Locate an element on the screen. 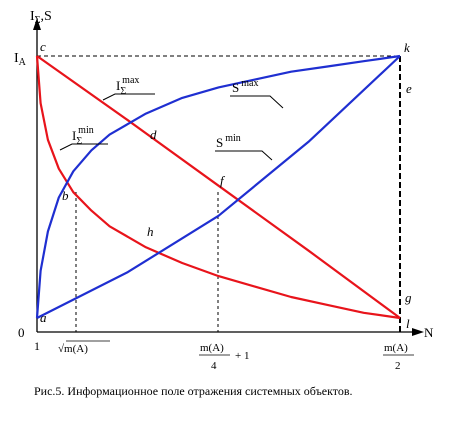 The width and height of the screenshot is (449, 423). x-tick-half-den: 2 is located at coordinates (398, 366).